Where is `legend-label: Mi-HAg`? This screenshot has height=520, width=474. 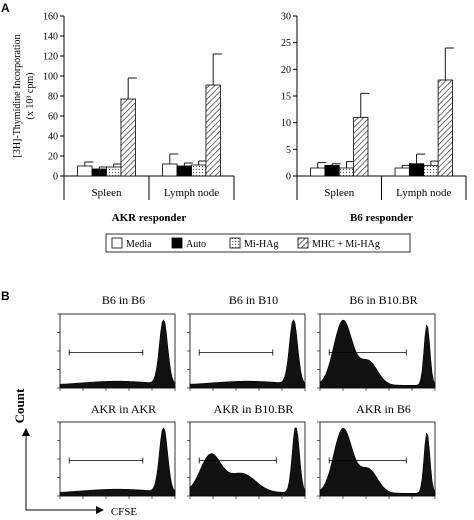
legend-label: Mi-HAg is located at coordinates (261, 244).